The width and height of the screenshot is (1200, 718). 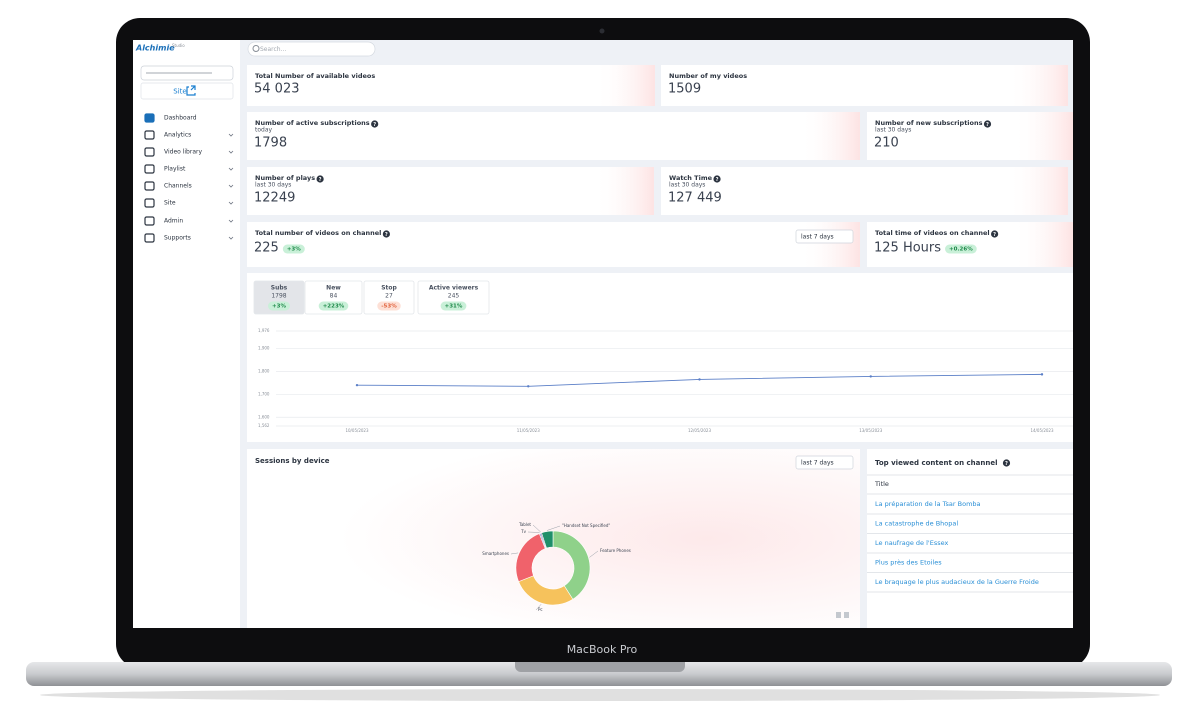 I want to click on x-tick-label: 10/05/2023, so click(x=357, y=430).